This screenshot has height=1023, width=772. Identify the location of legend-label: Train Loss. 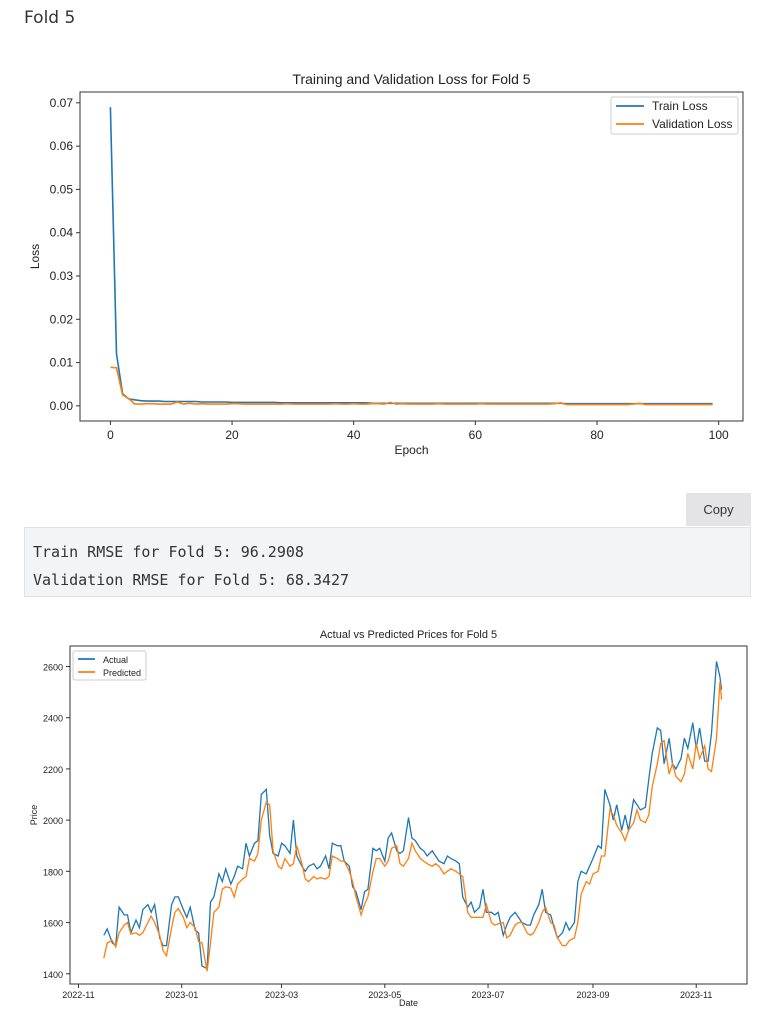
(680, 106).